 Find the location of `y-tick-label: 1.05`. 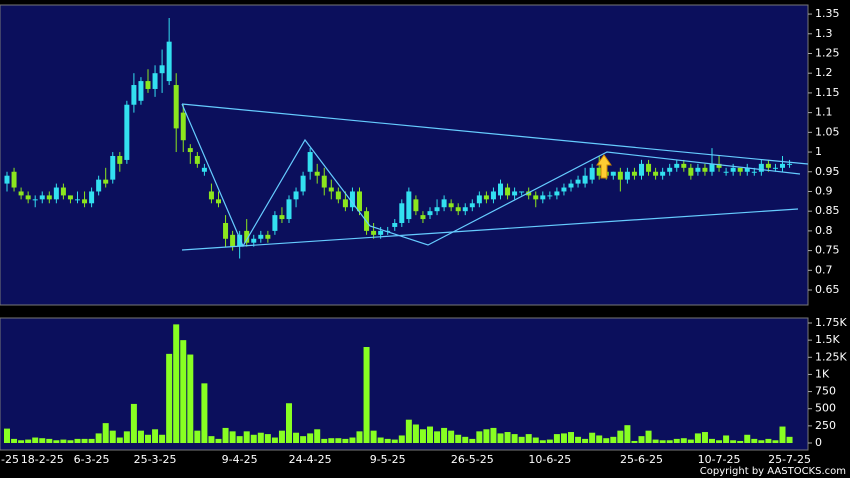

y-tick-label: 1.05 is located at coordinates (827, 131).